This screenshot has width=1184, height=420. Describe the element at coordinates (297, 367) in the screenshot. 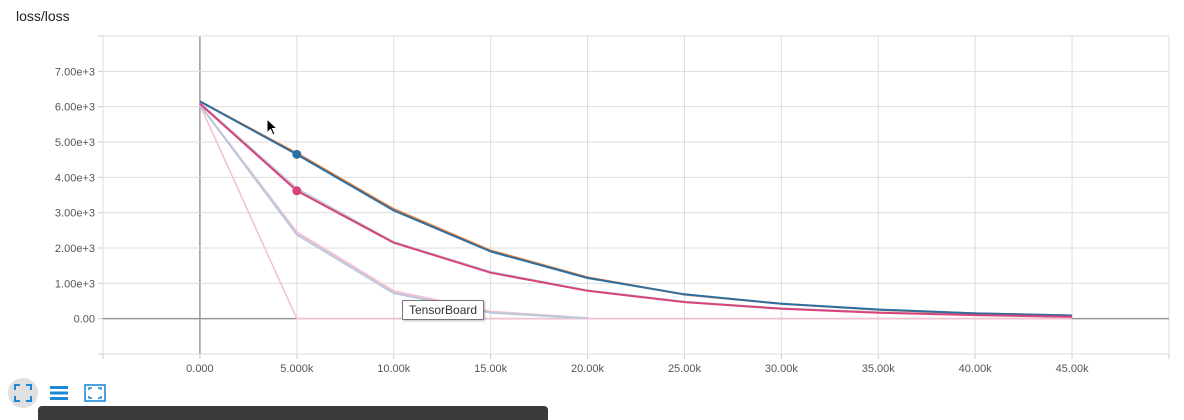

I see `x-tick-label: 5.000k` at that location.